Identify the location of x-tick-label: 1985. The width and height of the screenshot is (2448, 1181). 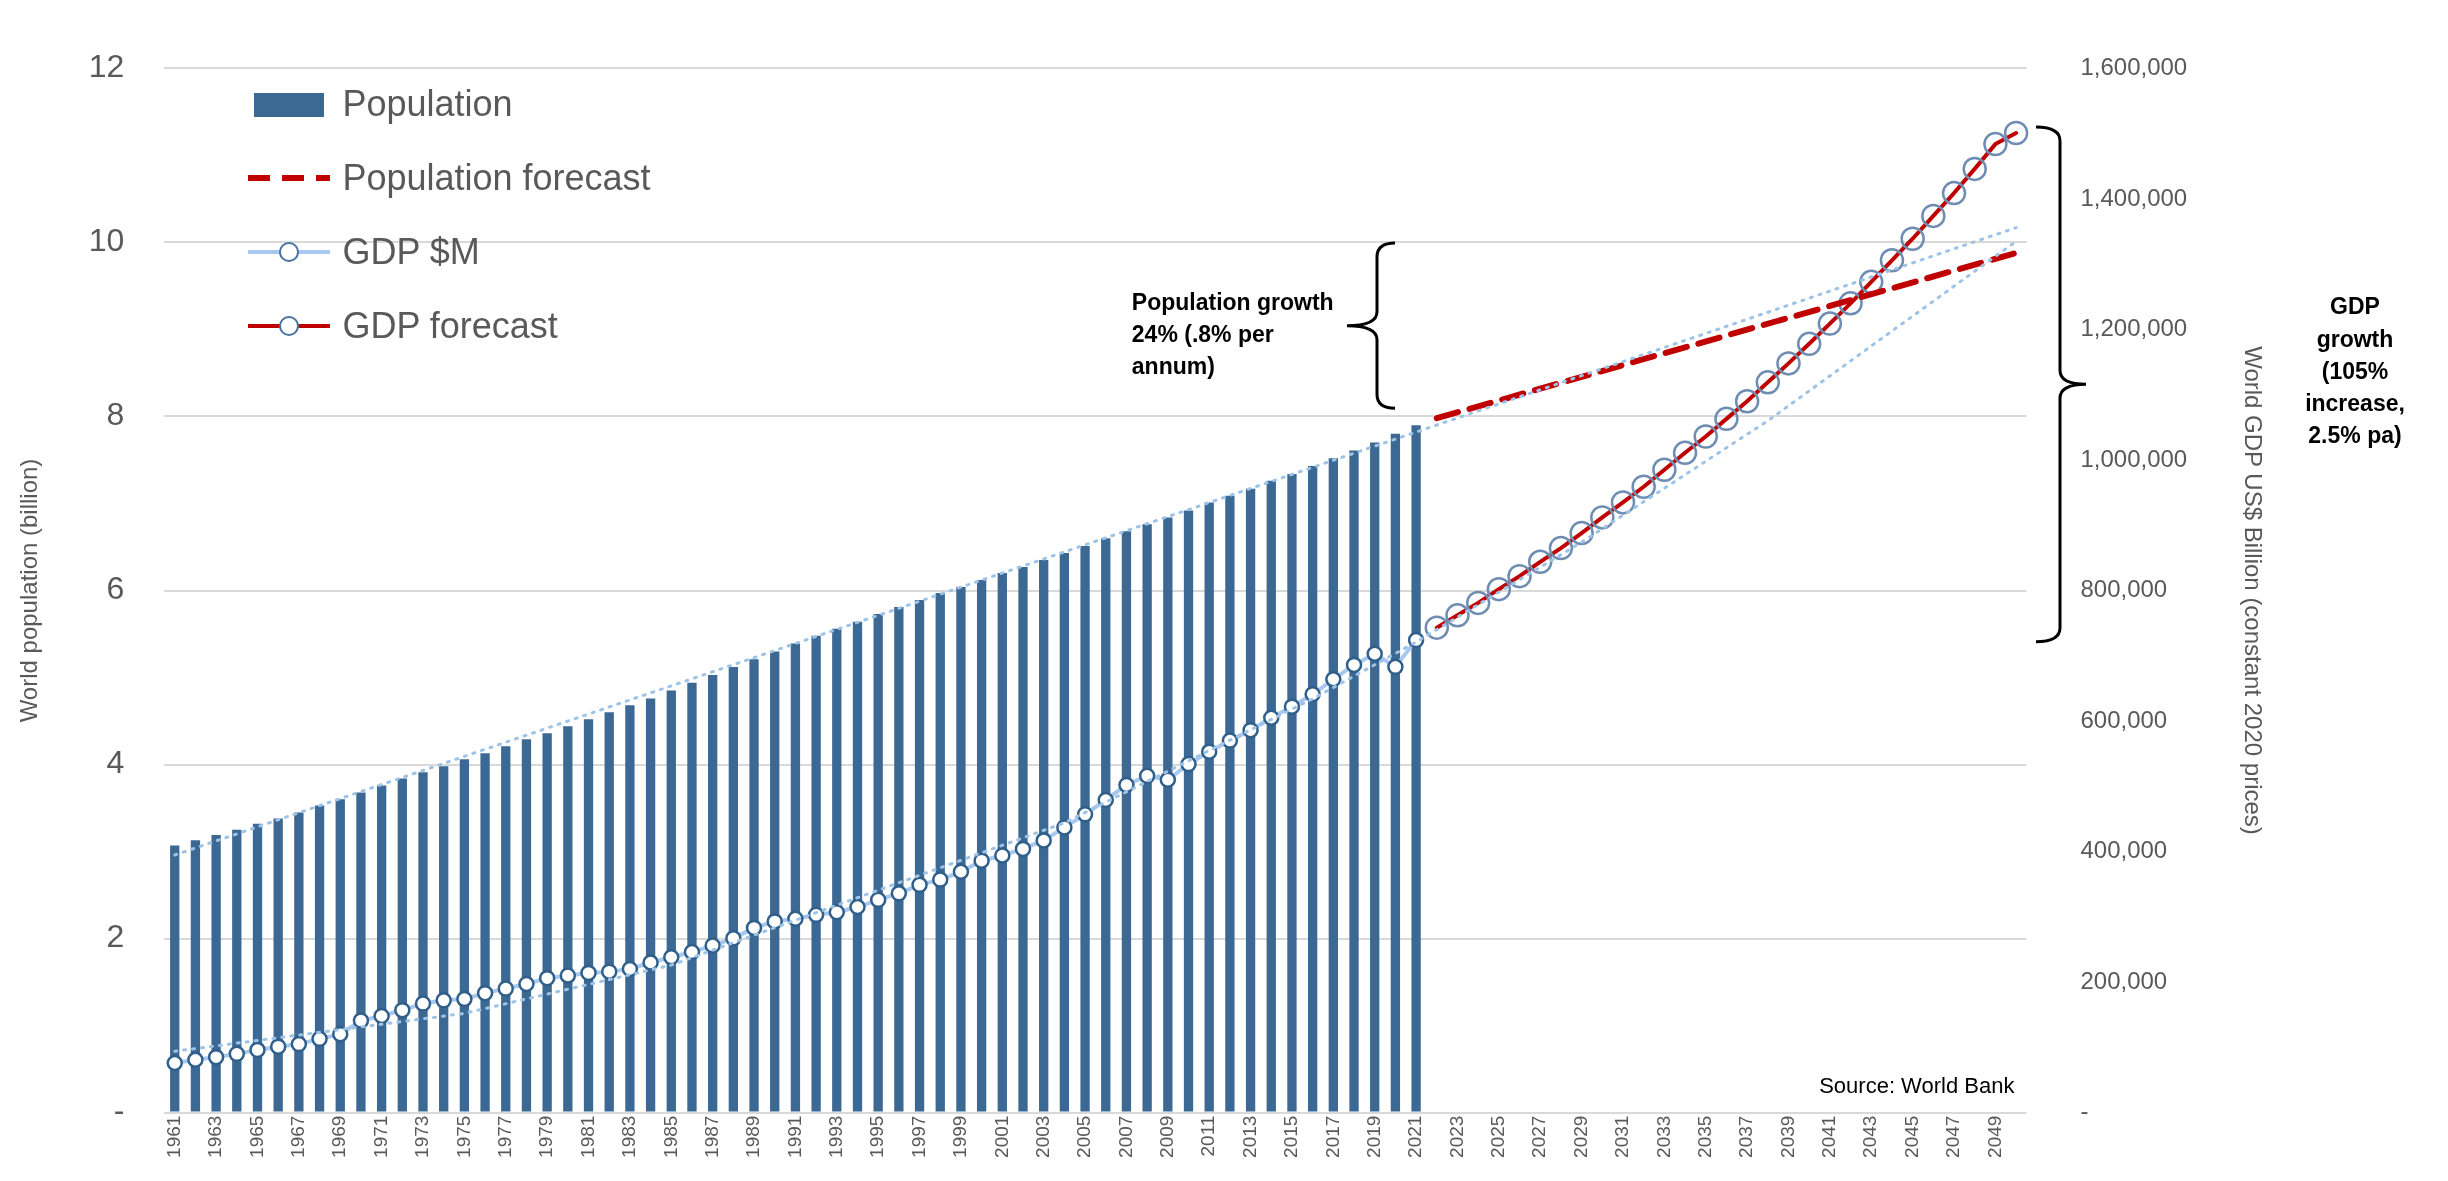
(670, 1136).